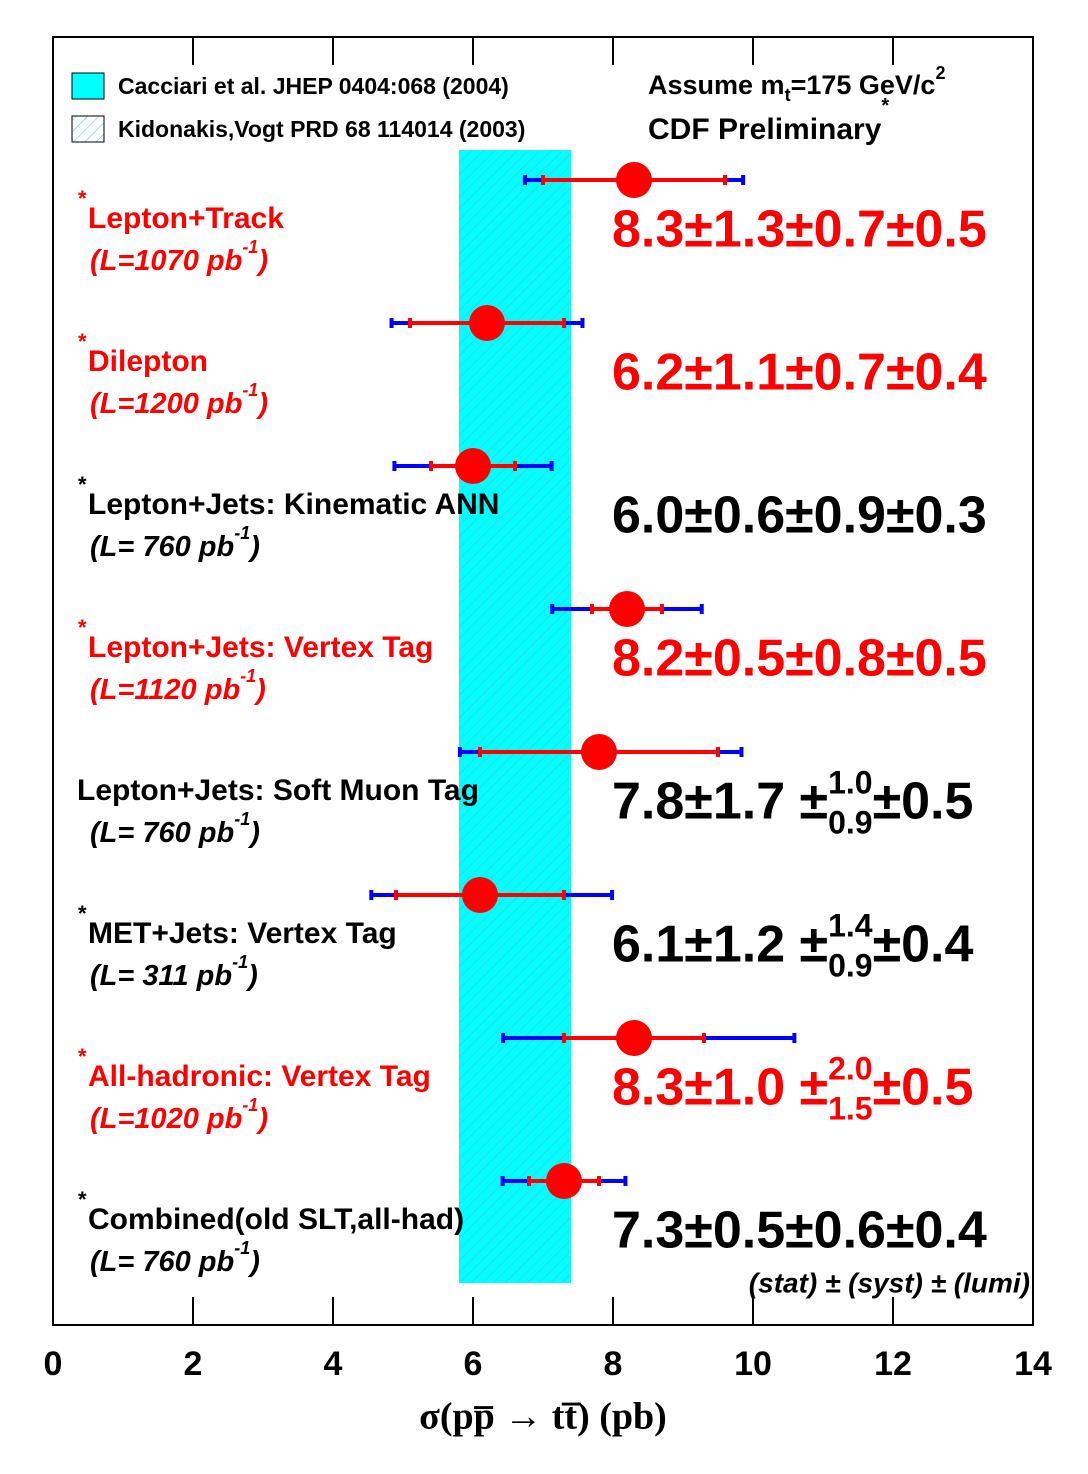 The width and height of the screenshot is (1088, 1474). I want to click on assumption-rest: =175 GeV/c, so click(863, 85).